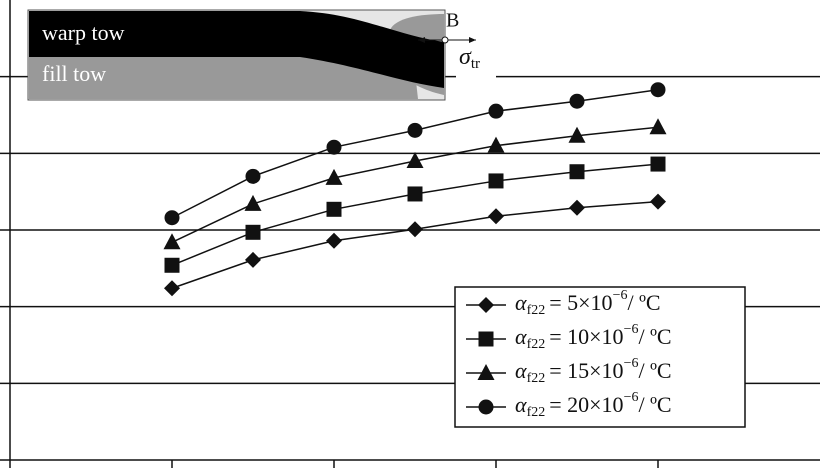 Image resolution: width=820 pixels, height=468 pixels. I want to click on arrow-head, so click(447, 40).